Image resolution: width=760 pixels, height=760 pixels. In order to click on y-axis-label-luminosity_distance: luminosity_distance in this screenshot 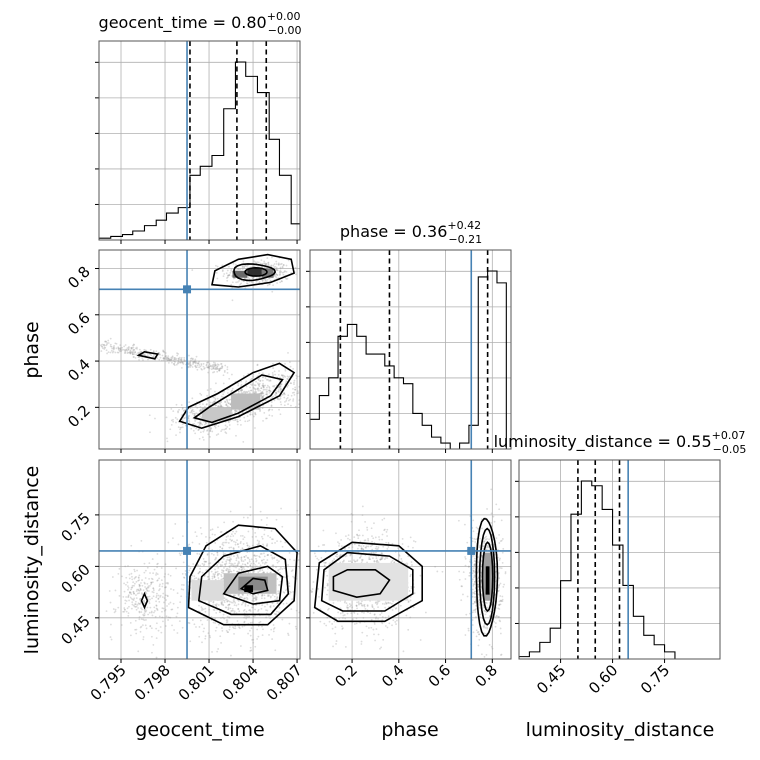, I will do `click(32, 560)`.